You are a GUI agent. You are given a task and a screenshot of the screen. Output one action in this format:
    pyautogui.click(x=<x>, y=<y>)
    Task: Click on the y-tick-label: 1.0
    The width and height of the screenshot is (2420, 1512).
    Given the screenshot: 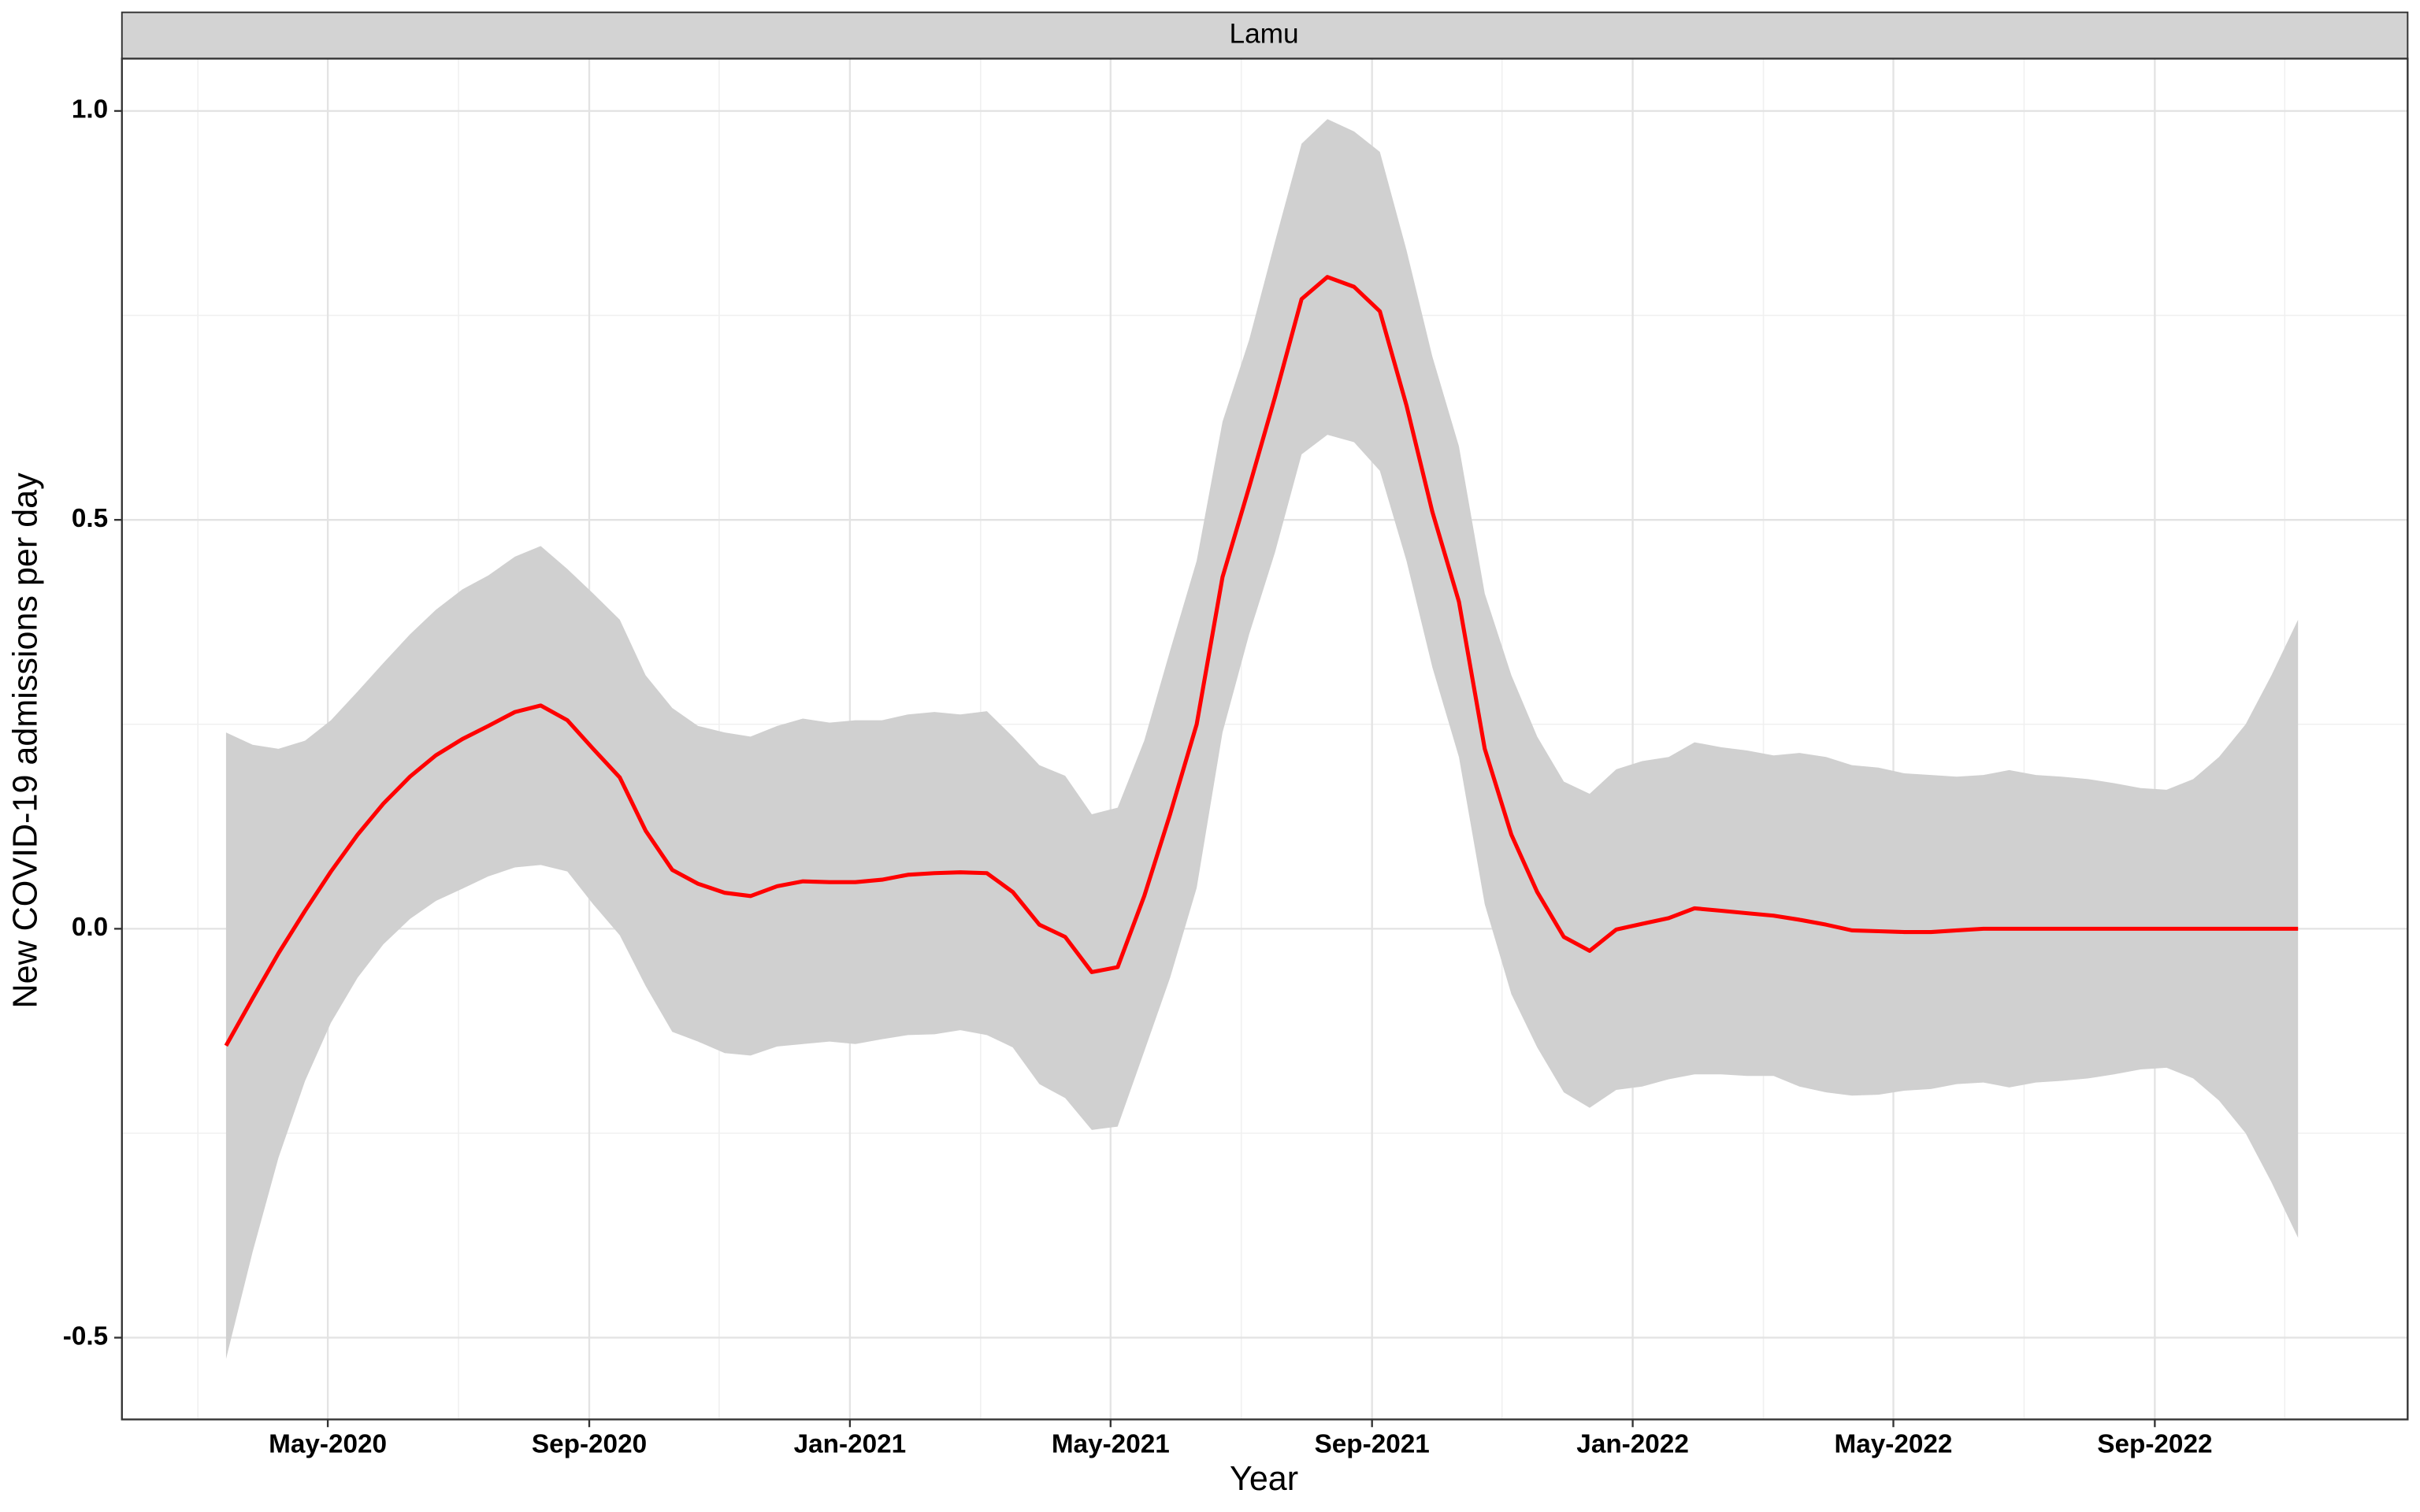 What is the action you would take?
    pyautogui.click(x=90, y=109)
    